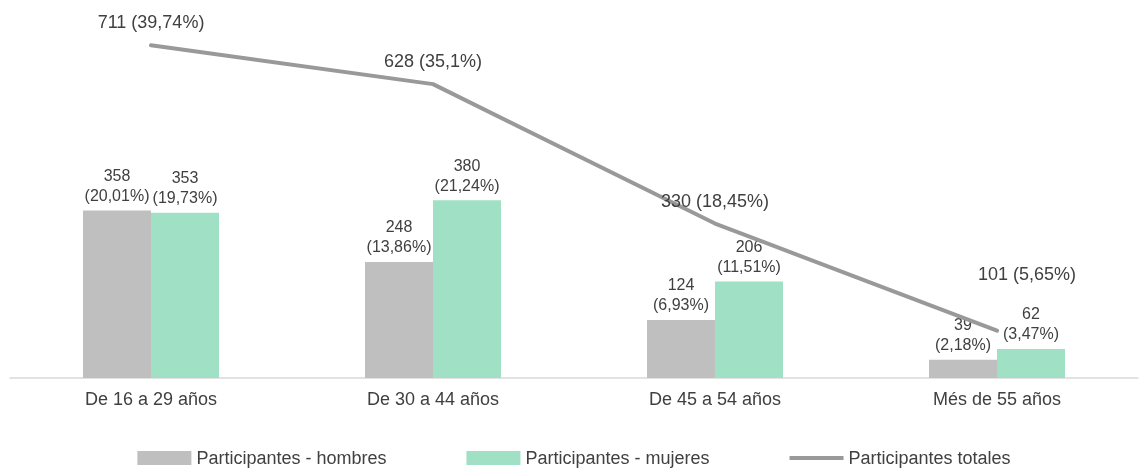  Describe the element at coordinates (617, 458) in the screenshot. I see `legend-label: Participantes - mujeres` at that location.